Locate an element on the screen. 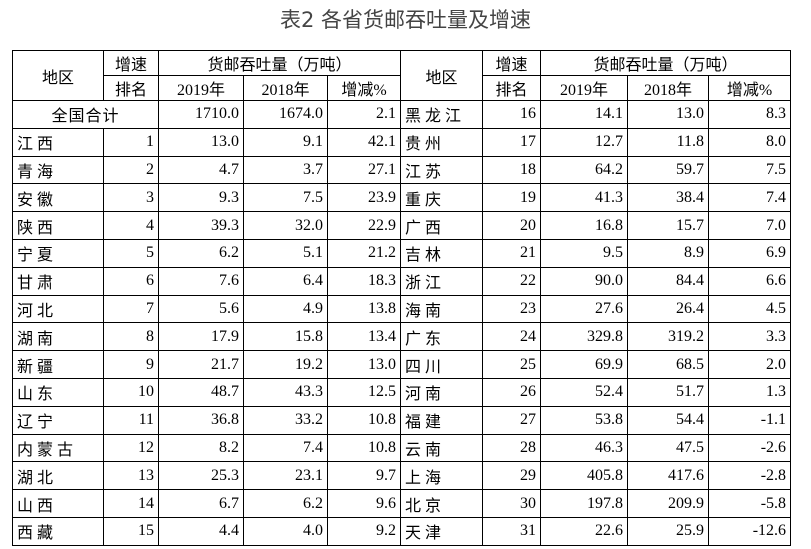 The width and height of the screenshot is (811, 549). table-cell: 22.6 is located at coordinates (584, 531).